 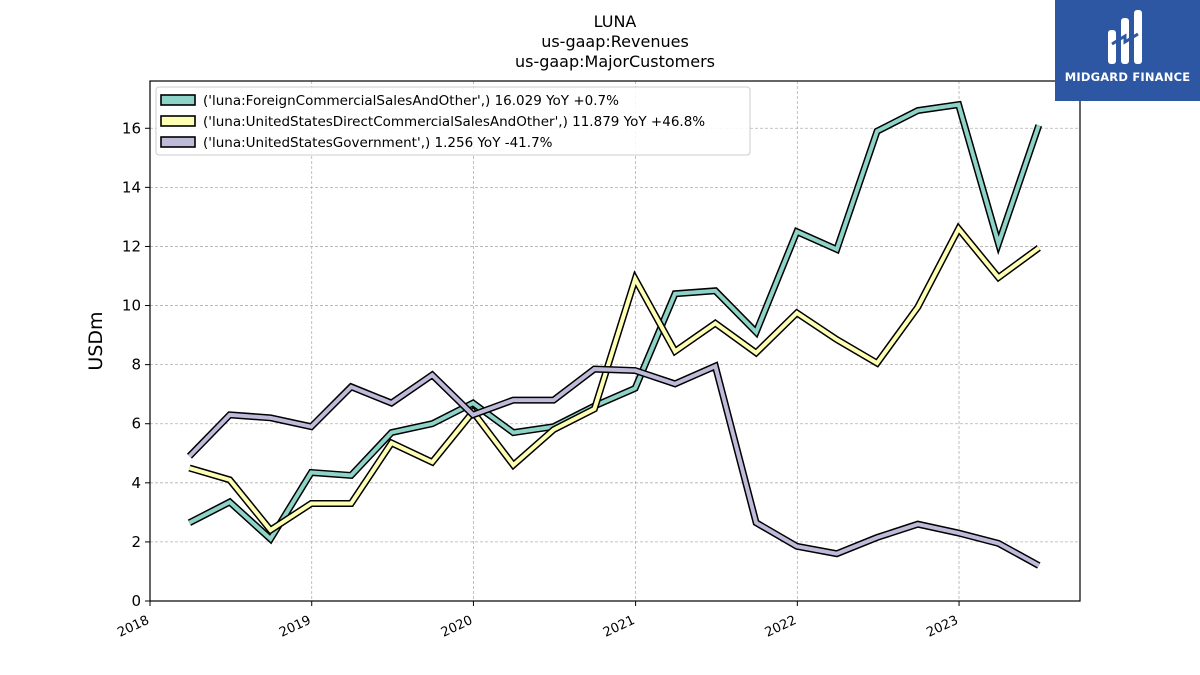 What do you see at coordinates (295, 627) in the screenshot?
I see `x-tick-label: 2019` at bounding box center [295, 627].